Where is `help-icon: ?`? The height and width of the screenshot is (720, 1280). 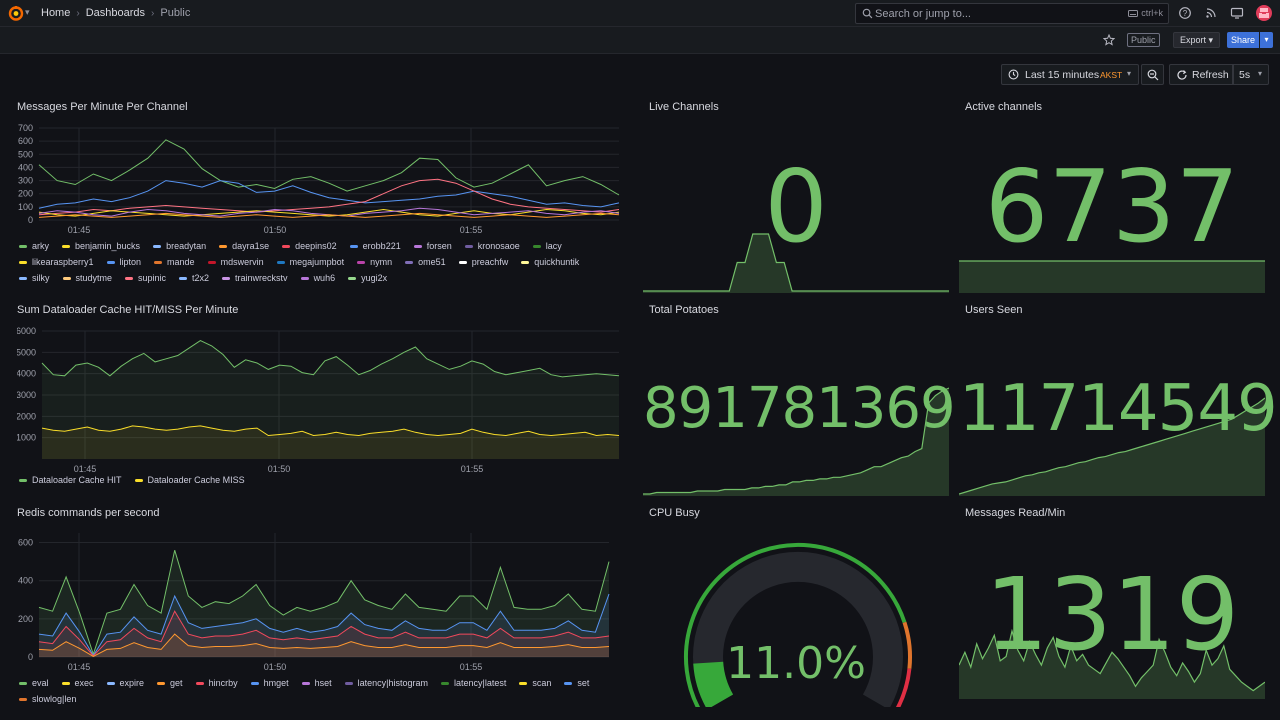
help-icon: ? is located at coordinates (1185, 13).